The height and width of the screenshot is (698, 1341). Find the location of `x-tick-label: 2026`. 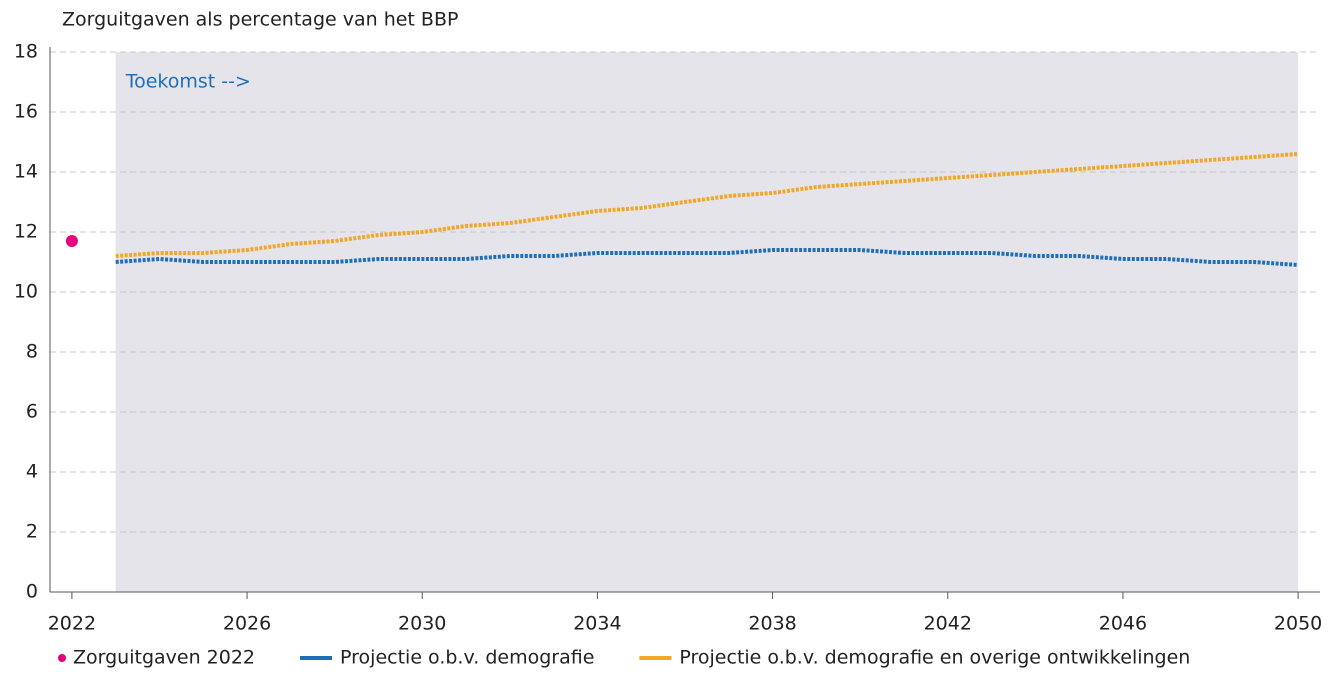

x-tick-label: 2026 is located at coordinates (247, 624).